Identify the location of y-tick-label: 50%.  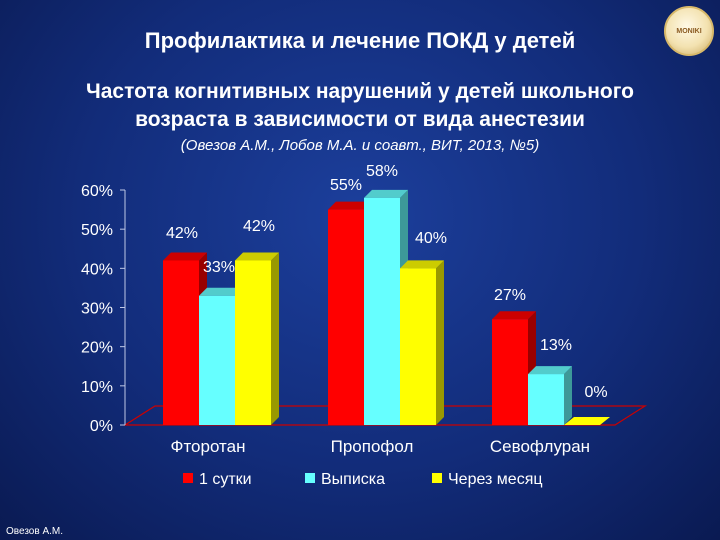
(97, 230).